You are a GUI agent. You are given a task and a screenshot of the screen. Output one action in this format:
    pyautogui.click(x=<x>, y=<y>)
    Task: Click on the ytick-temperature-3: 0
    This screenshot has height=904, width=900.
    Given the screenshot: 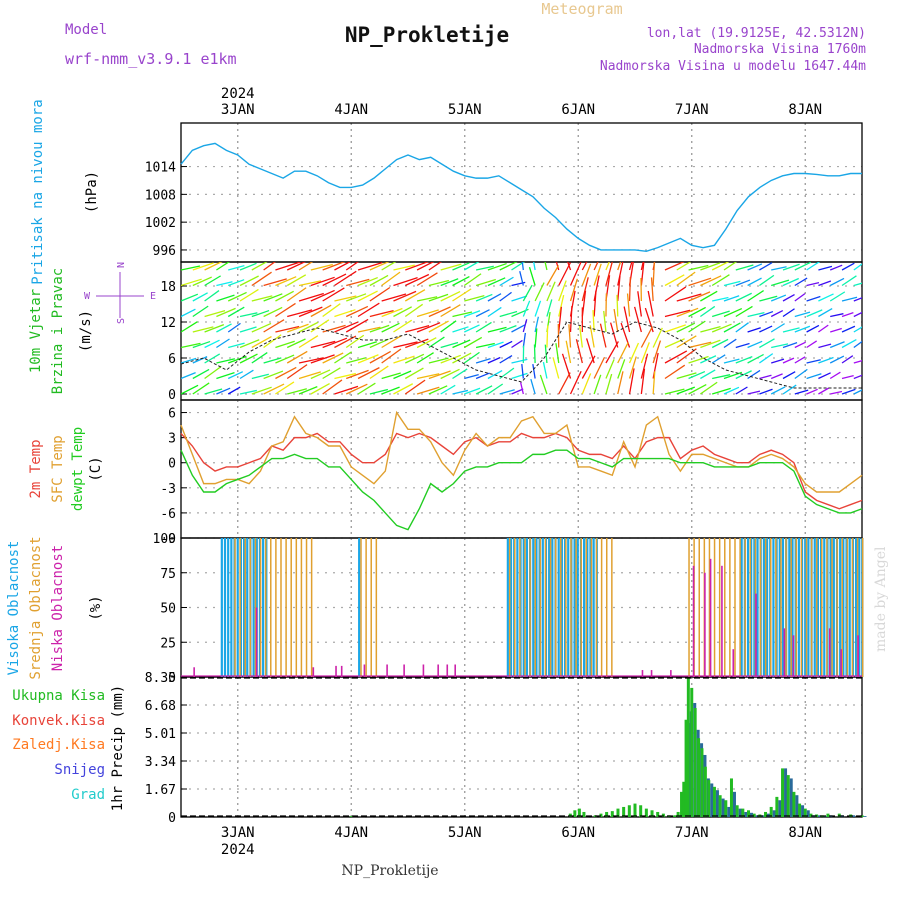 What is the action you would take?
    pyautogui.click(x=172, y=464)
    